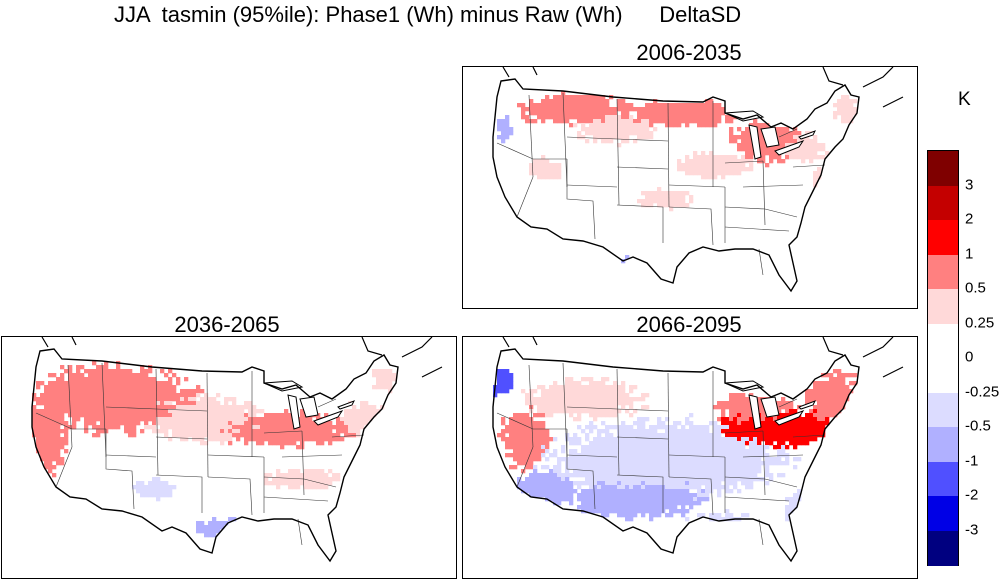 The height and width of the screenshot is (580, 1005). What do you see at coordinates (70, 406) in the screenshot?
I see `state-border` at bounding box center [70, 406].